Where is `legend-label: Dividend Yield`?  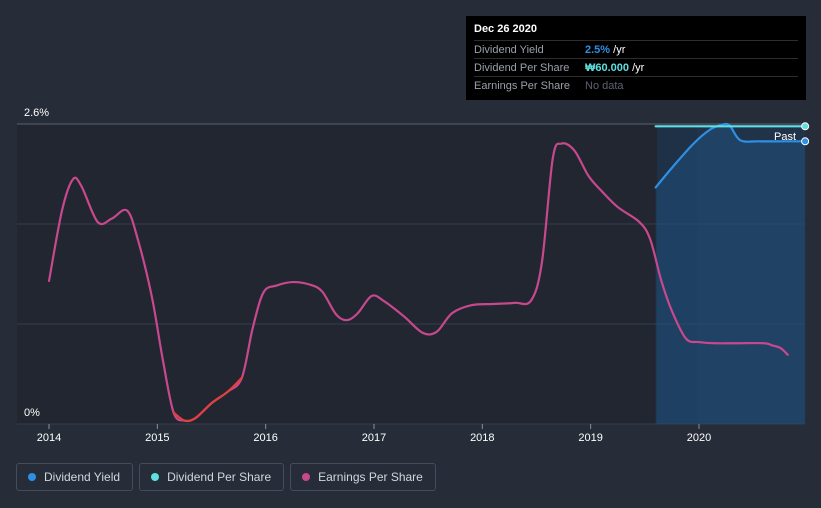
legend-label: Dividend Yield is located at coordinates (82, 477).